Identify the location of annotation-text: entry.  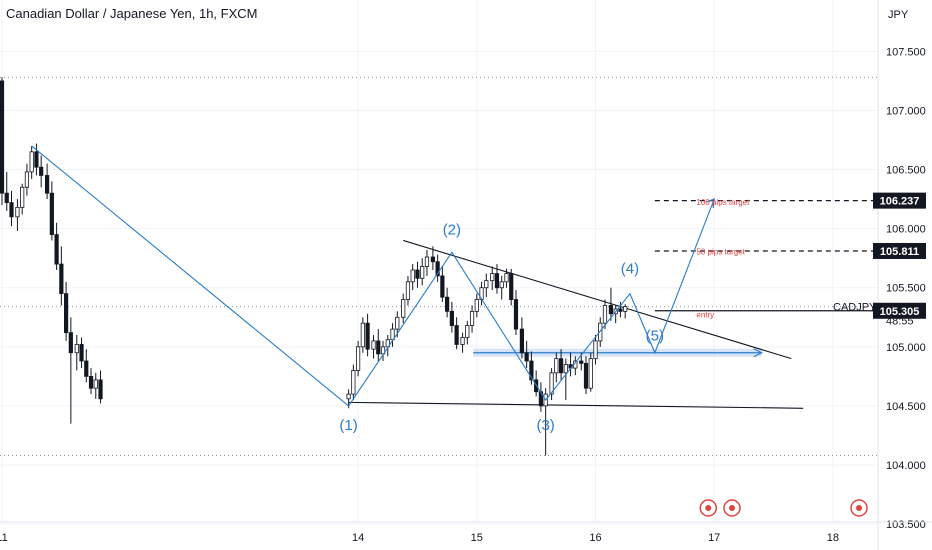
(705, 314).